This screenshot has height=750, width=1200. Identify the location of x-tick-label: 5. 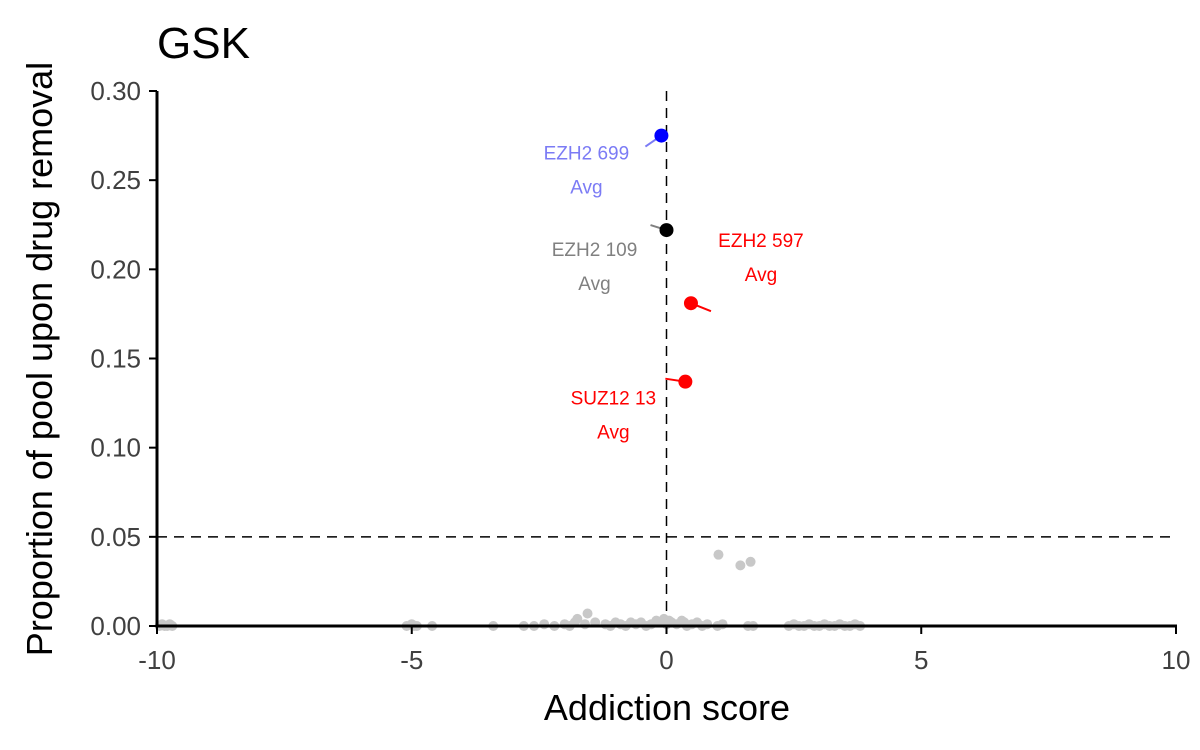
(921, 660).